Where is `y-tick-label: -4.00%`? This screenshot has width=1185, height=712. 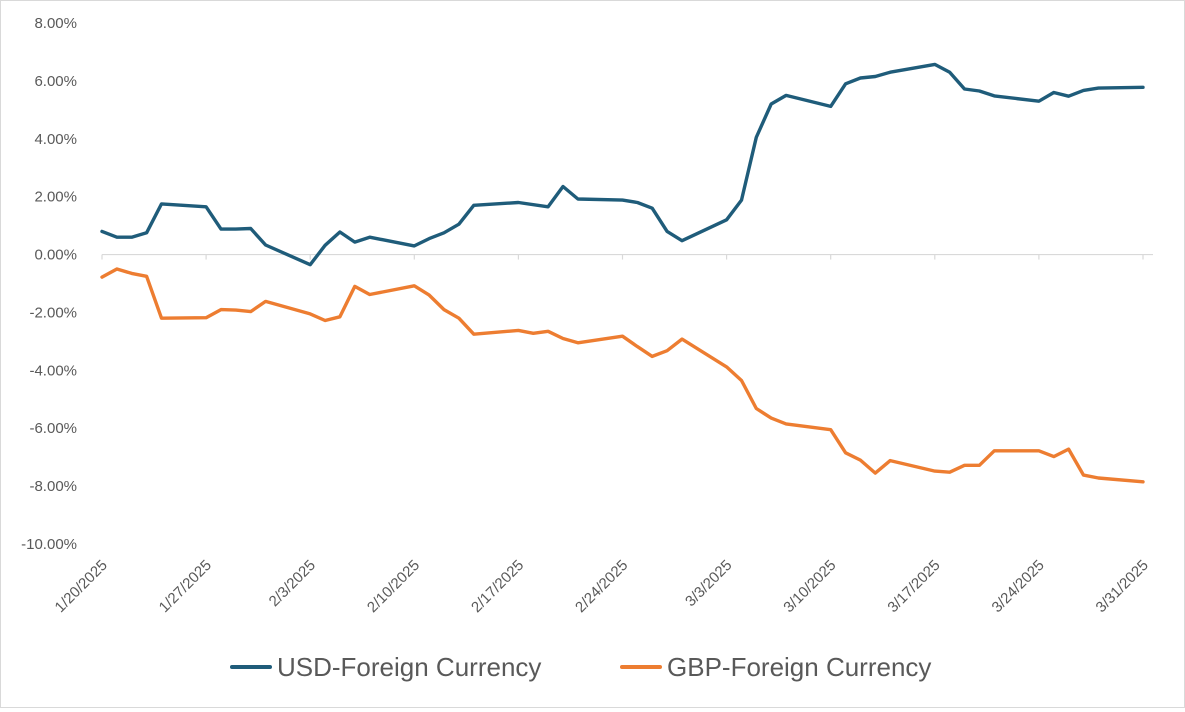 y-tick-label: -4.00% is located at coordinates (53, 370).